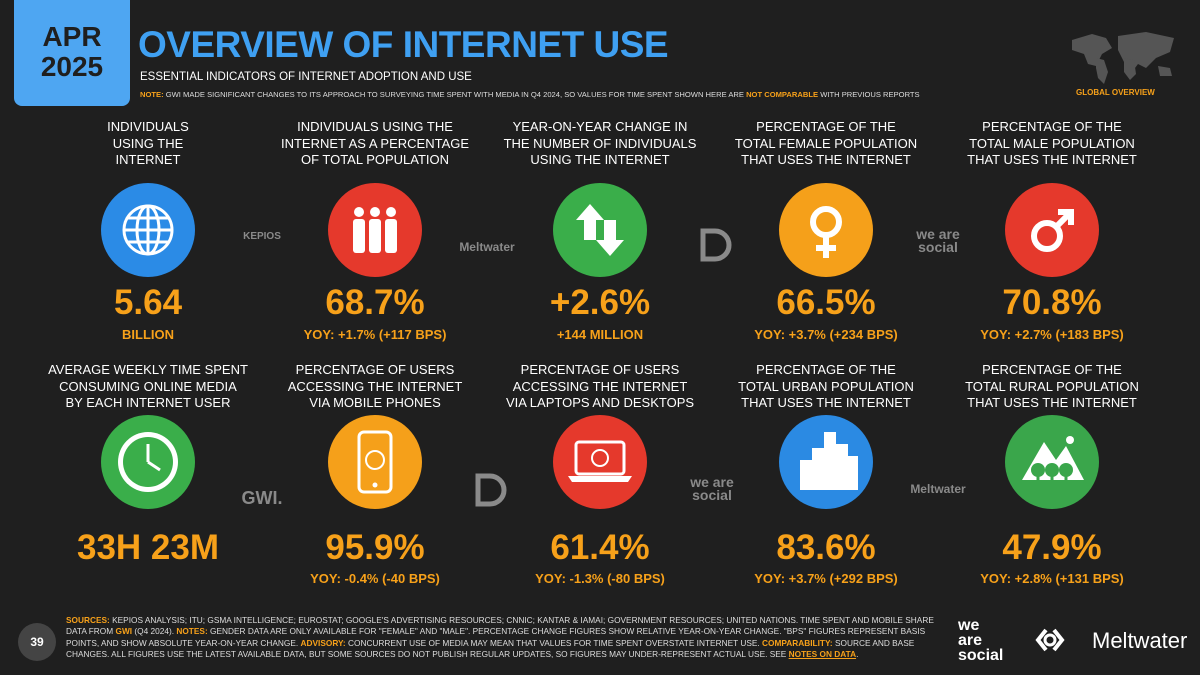 The height and width of the screenshot is (675, 1200). Describe the element at coordinates (148, 159) in the screenshot. I see `label-line: INTERNET` at that location.